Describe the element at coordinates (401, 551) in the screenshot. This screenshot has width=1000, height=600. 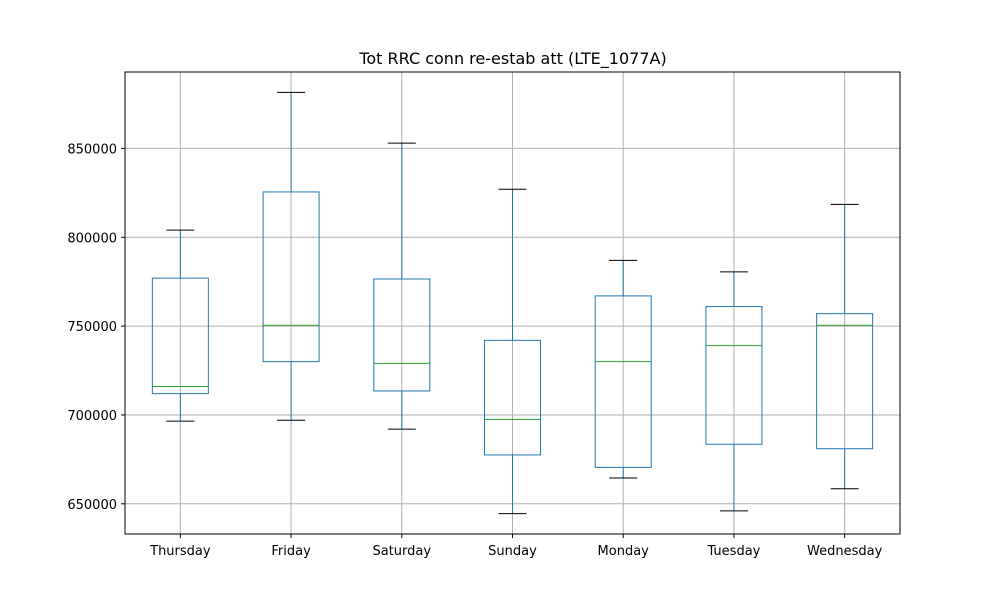
I see `x-tick-label: Saturday` at that location.